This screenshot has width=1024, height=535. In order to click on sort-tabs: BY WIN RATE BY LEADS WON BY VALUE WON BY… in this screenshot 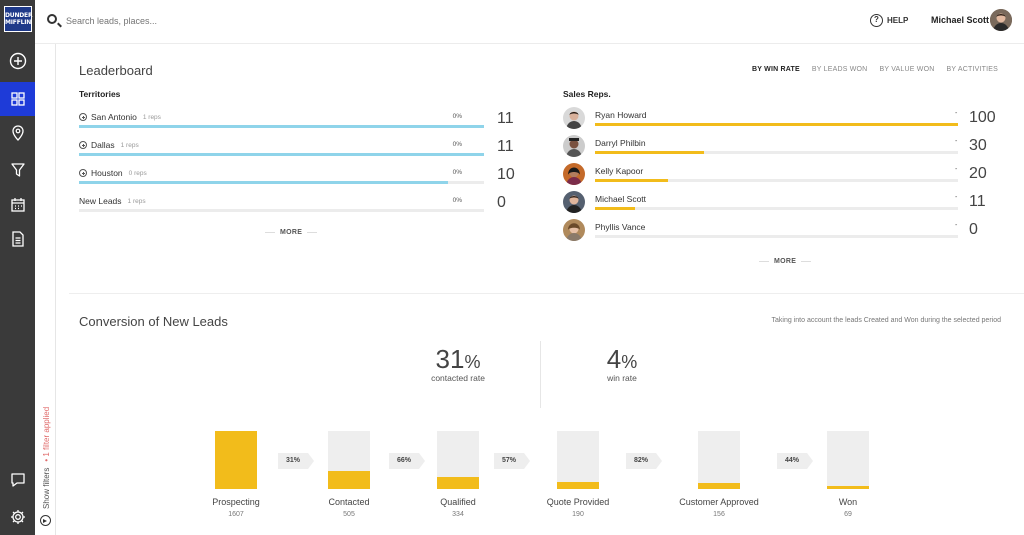, I will do `click(875, 69)`.